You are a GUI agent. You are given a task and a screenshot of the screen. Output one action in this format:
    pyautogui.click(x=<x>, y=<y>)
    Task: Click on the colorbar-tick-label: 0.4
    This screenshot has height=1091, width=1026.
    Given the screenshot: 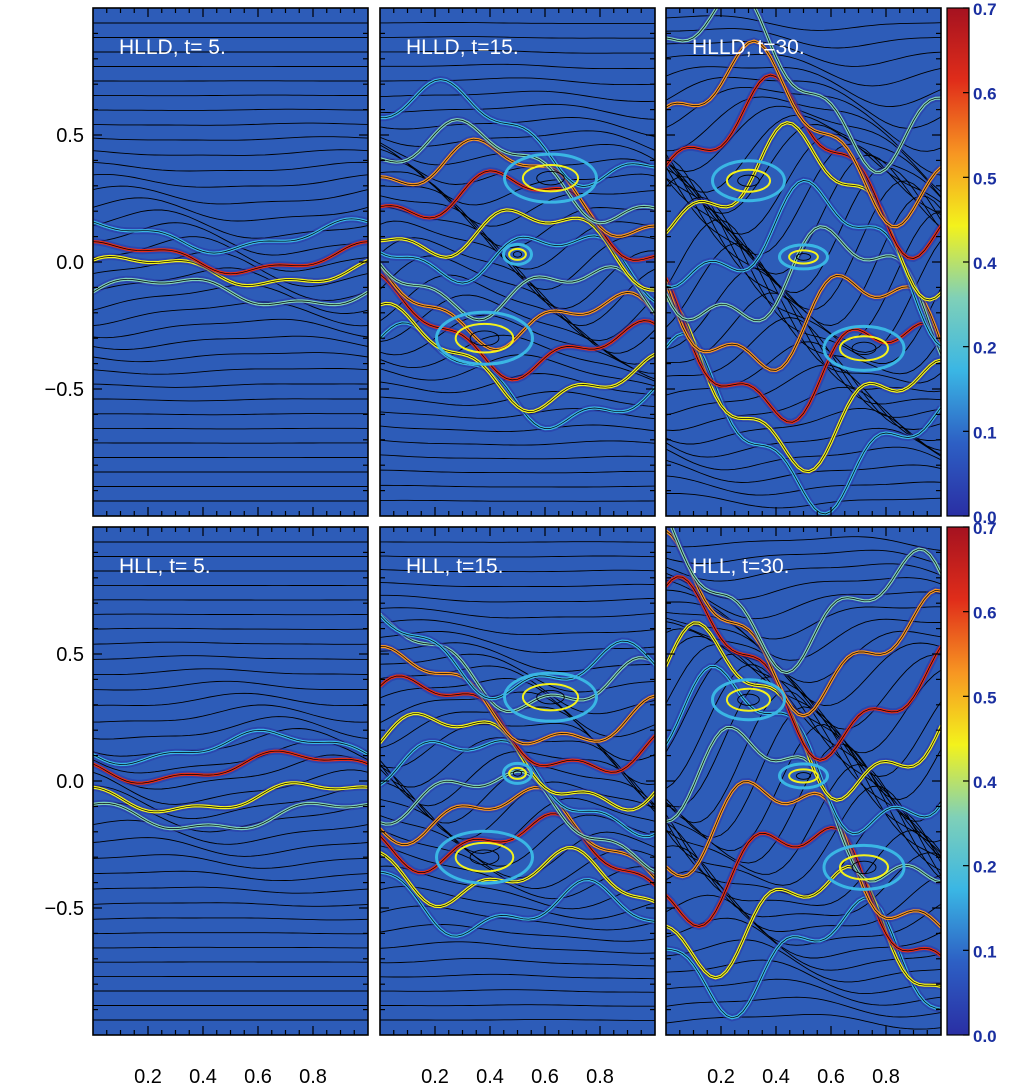 What is the action you would take?
    pyautogui.click(x=985, y=263)
    